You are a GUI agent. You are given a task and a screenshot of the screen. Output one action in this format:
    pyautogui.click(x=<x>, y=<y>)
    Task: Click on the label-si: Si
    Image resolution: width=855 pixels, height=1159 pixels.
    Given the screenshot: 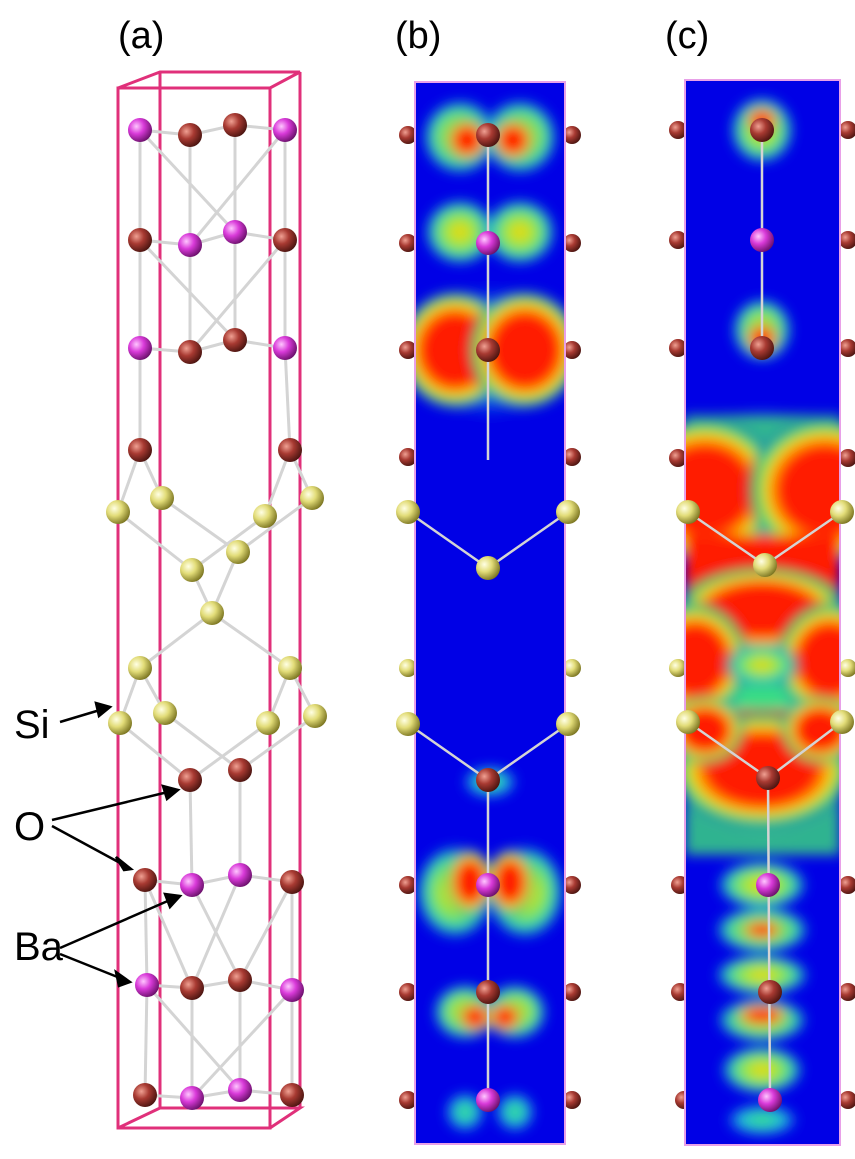 What is the action you would take?
    pyautogui.click(x=32, y=725)
    